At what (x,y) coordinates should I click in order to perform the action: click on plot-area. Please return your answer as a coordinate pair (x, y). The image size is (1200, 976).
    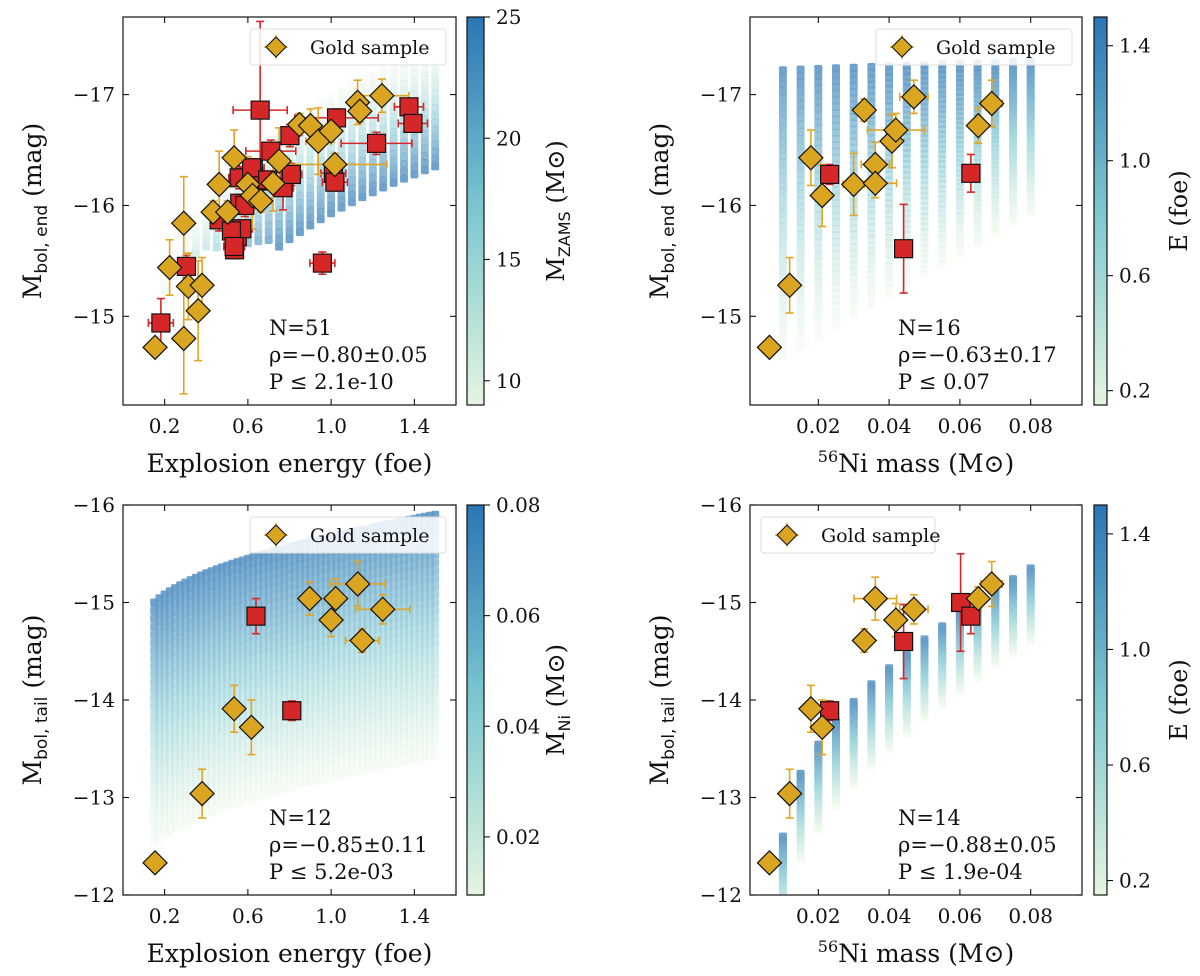
    Looking at the image, I should click on (895, 723).